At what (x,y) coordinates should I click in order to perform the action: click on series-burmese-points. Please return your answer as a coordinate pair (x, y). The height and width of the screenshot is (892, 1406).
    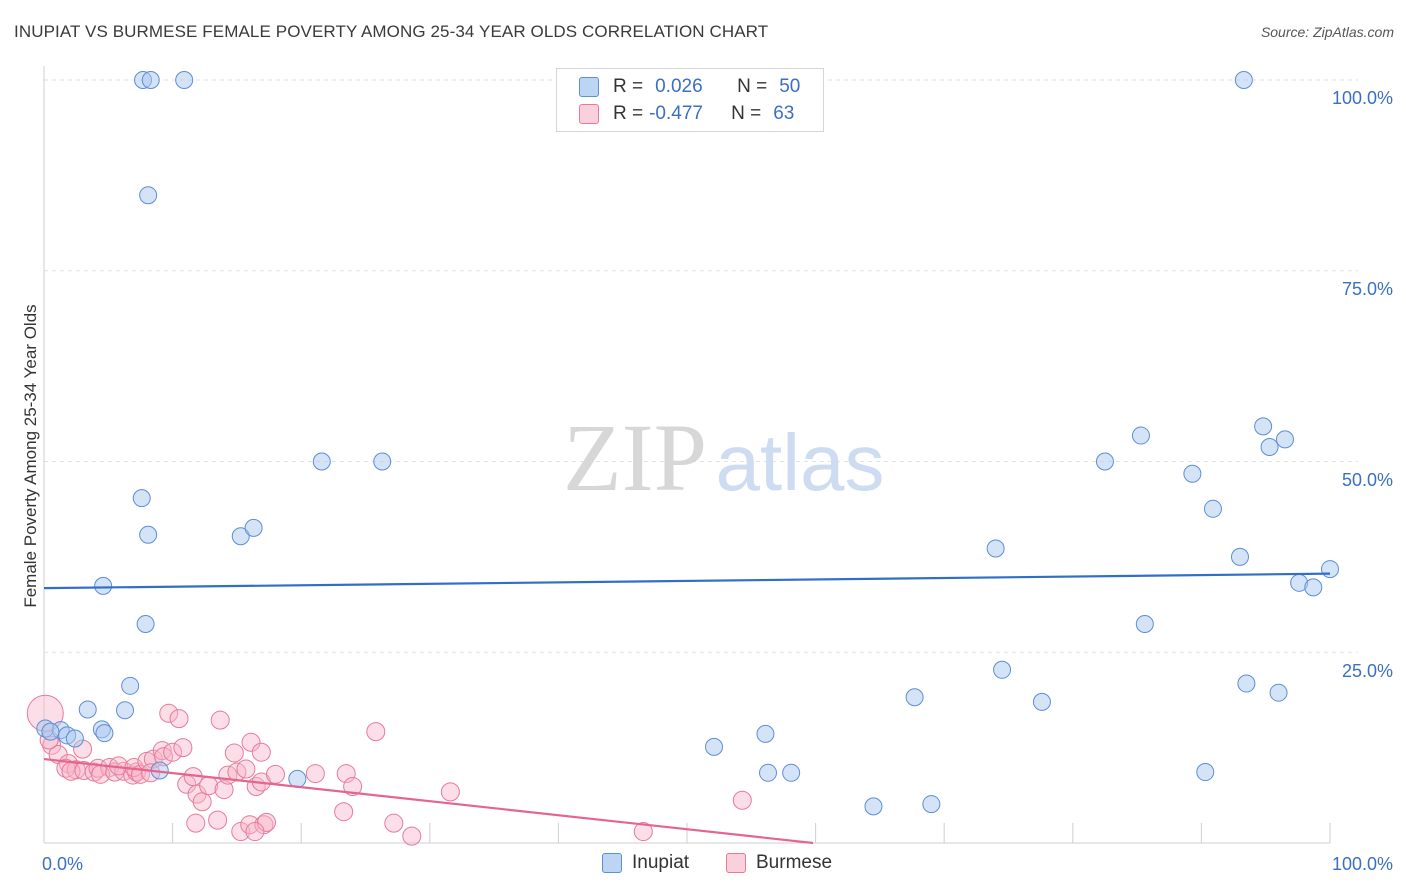
    Looking at the image, I should click on (389, 770).